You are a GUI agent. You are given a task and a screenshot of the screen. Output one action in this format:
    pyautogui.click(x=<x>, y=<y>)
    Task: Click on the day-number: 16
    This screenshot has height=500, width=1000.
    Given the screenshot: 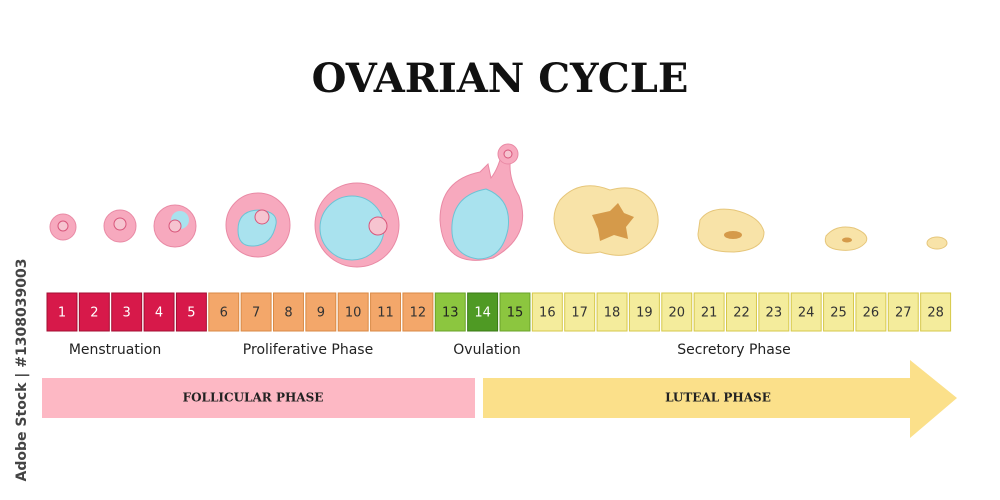 What is the action you would take?
    pyautogui.click(x=547, y=313)
    